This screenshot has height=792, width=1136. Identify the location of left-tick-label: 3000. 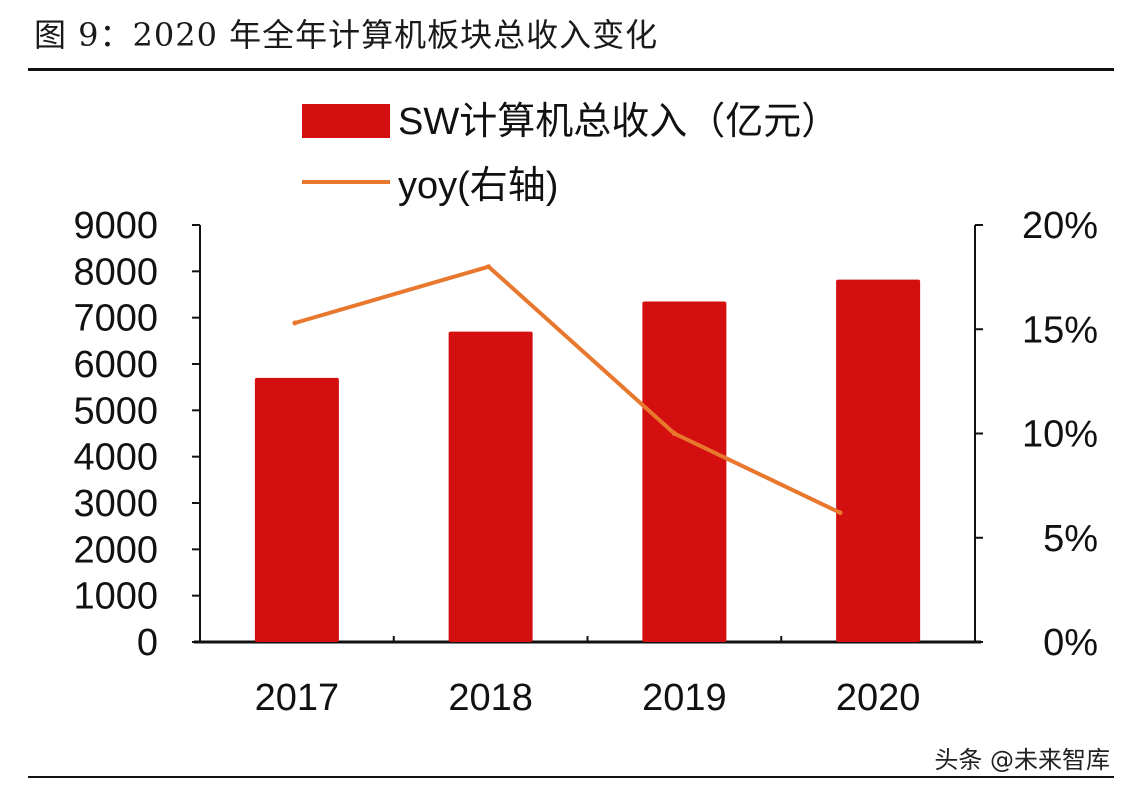
(115, 504).